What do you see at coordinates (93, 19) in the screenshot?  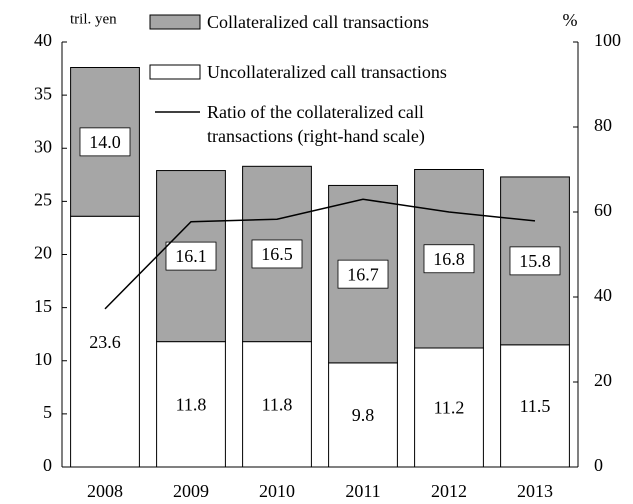 I see `y-axis-label: tril. yen` at bounding box center [93, 19].